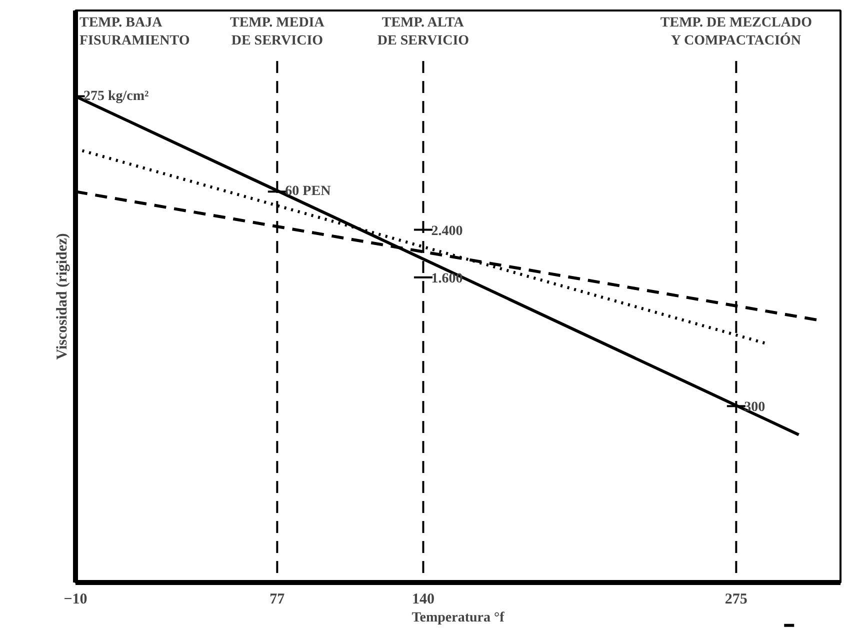  Describe the element at coordinates (755, 408) in the screenshot. I see `annotation: 300` at that location.